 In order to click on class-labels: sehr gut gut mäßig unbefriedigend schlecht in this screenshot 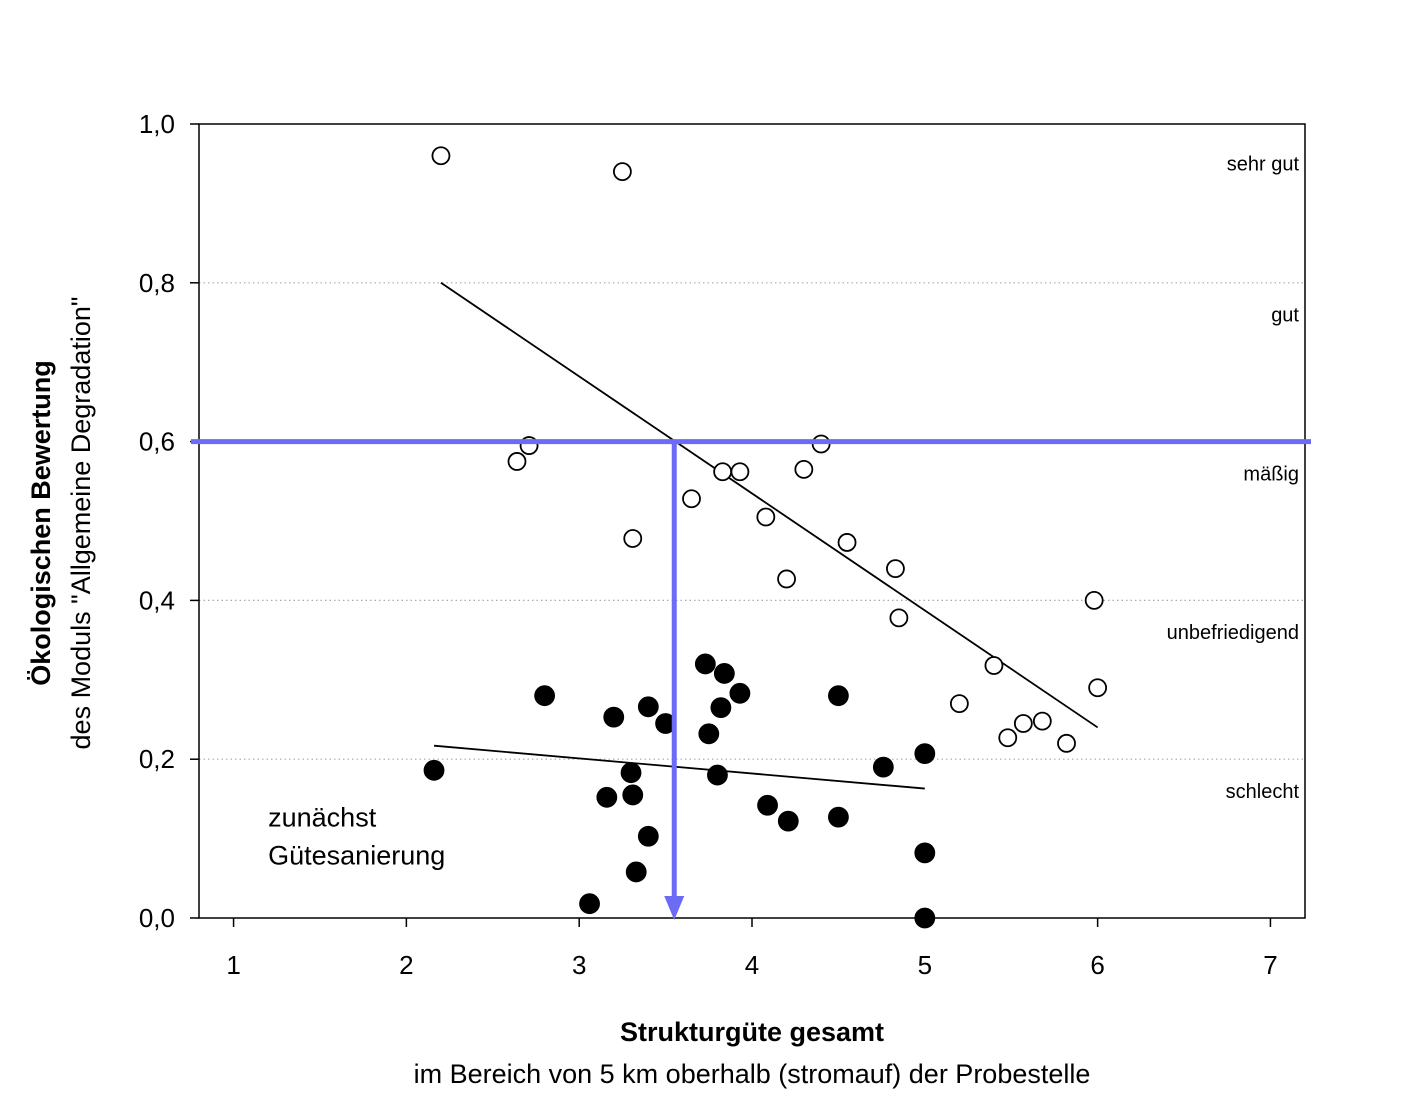, I will do `click(1233, 478)`.